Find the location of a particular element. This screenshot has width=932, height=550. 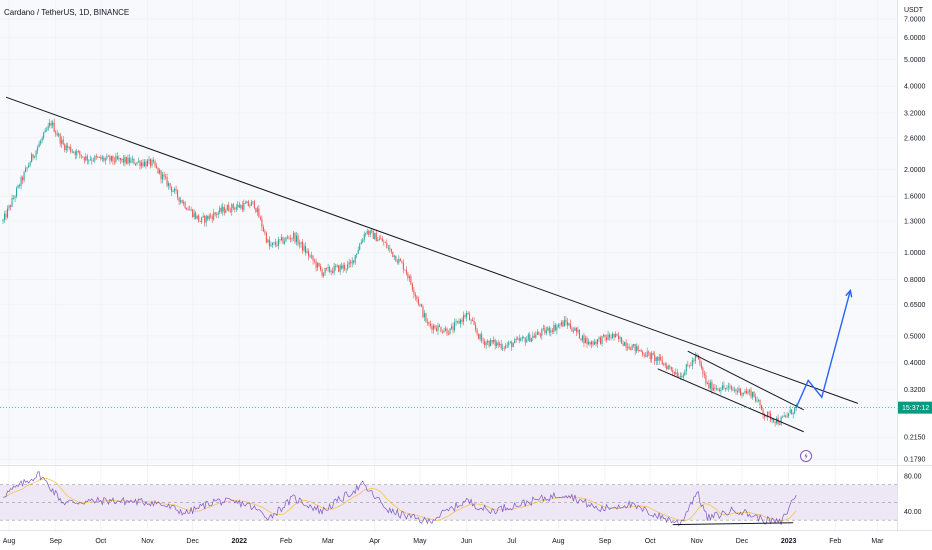

price-tick-label: 1.3000 is located at coordinates (915, 222).